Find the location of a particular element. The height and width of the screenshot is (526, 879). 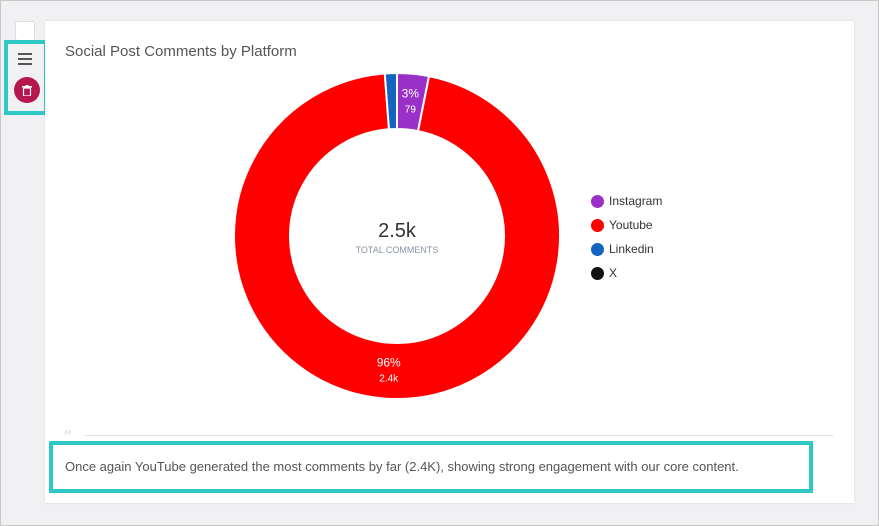

center-label: TOTAL COMMENTS is located at coordinates (397, 250).